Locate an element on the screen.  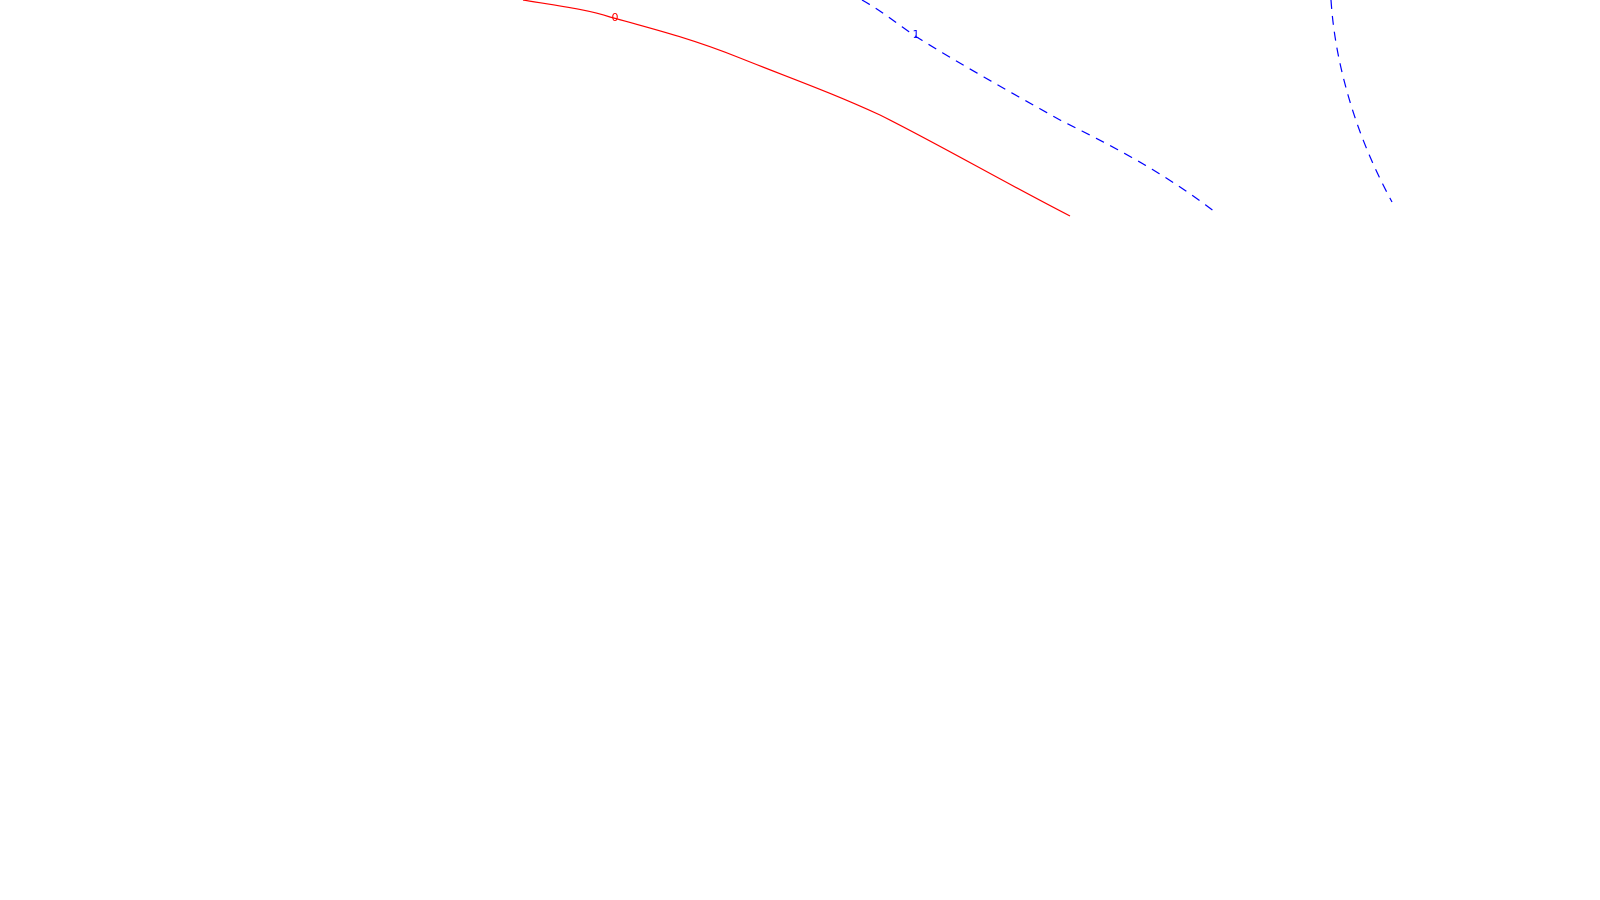
contour-line-right is located at coordinates (1361, 101).